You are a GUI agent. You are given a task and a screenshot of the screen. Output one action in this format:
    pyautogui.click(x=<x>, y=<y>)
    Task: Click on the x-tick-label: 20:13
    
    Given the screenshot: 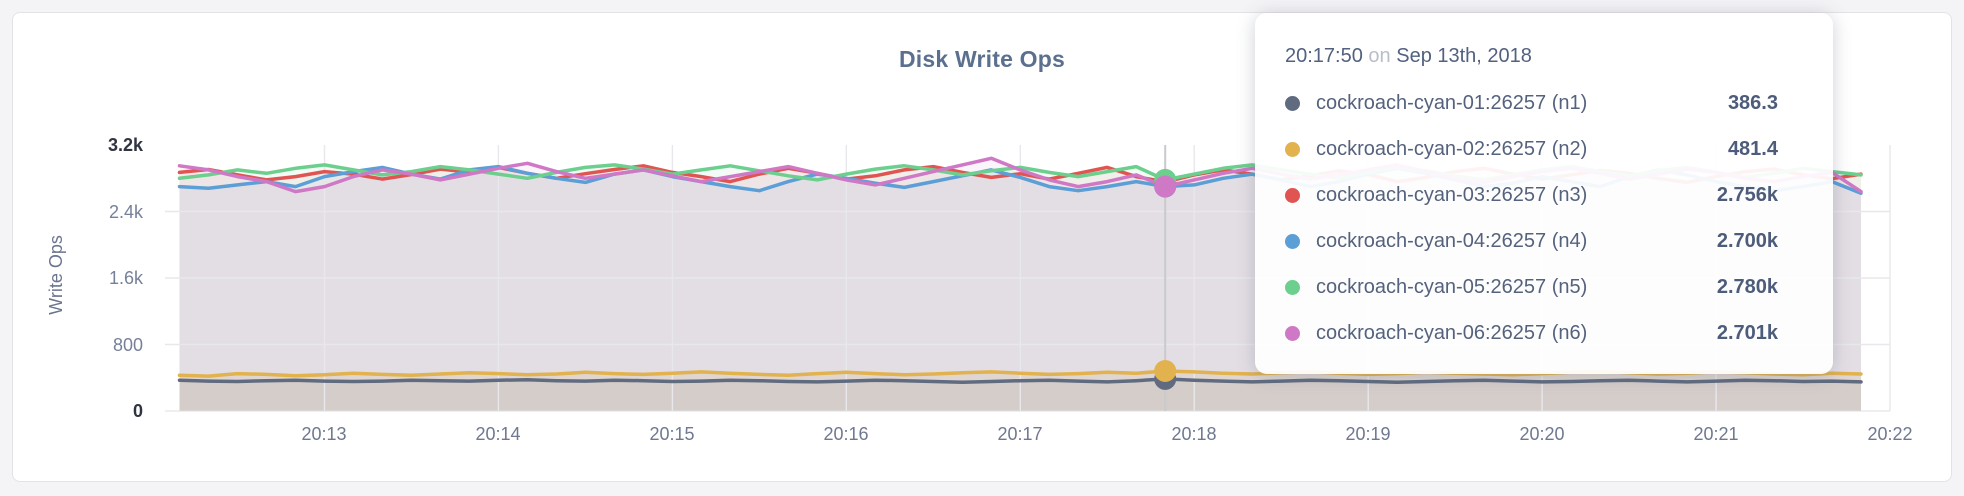 What is the action you would take?
    pyautogui.click(x=324, y=434)
    